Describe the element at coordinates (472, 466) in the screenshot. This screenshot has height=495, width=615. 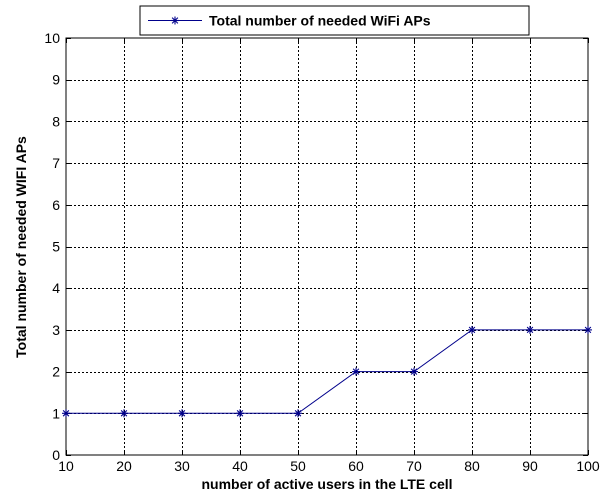
I see `x-tick-label: 80` at that location.